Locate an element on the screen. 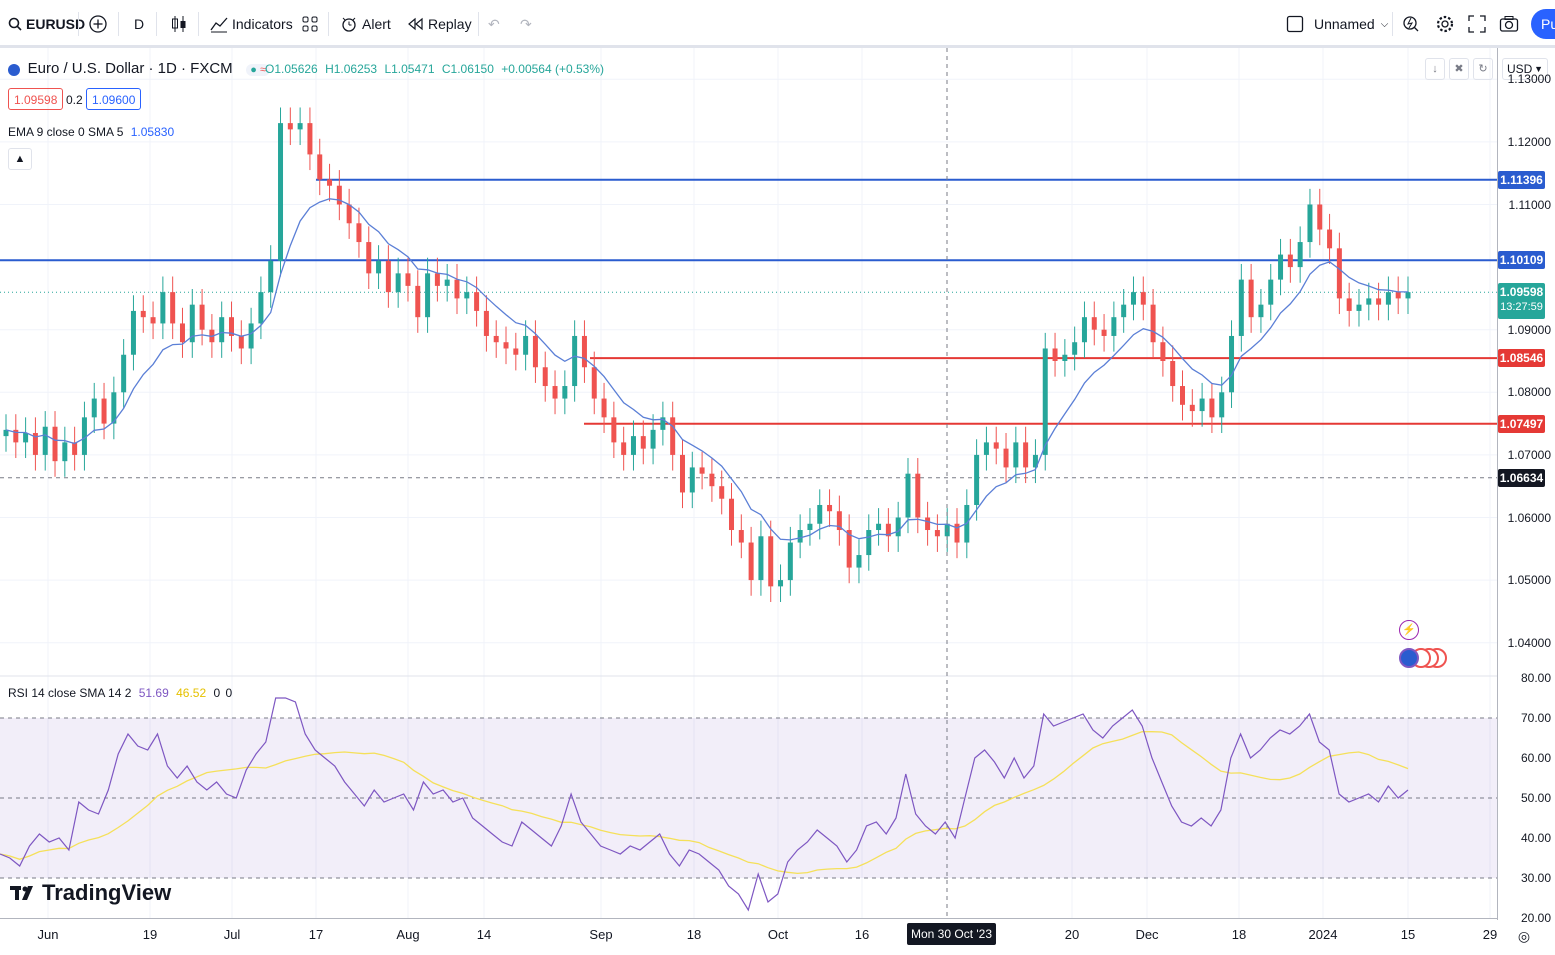  layout-button: Unnamed ⌵ is located at coordinates (1337, 24).